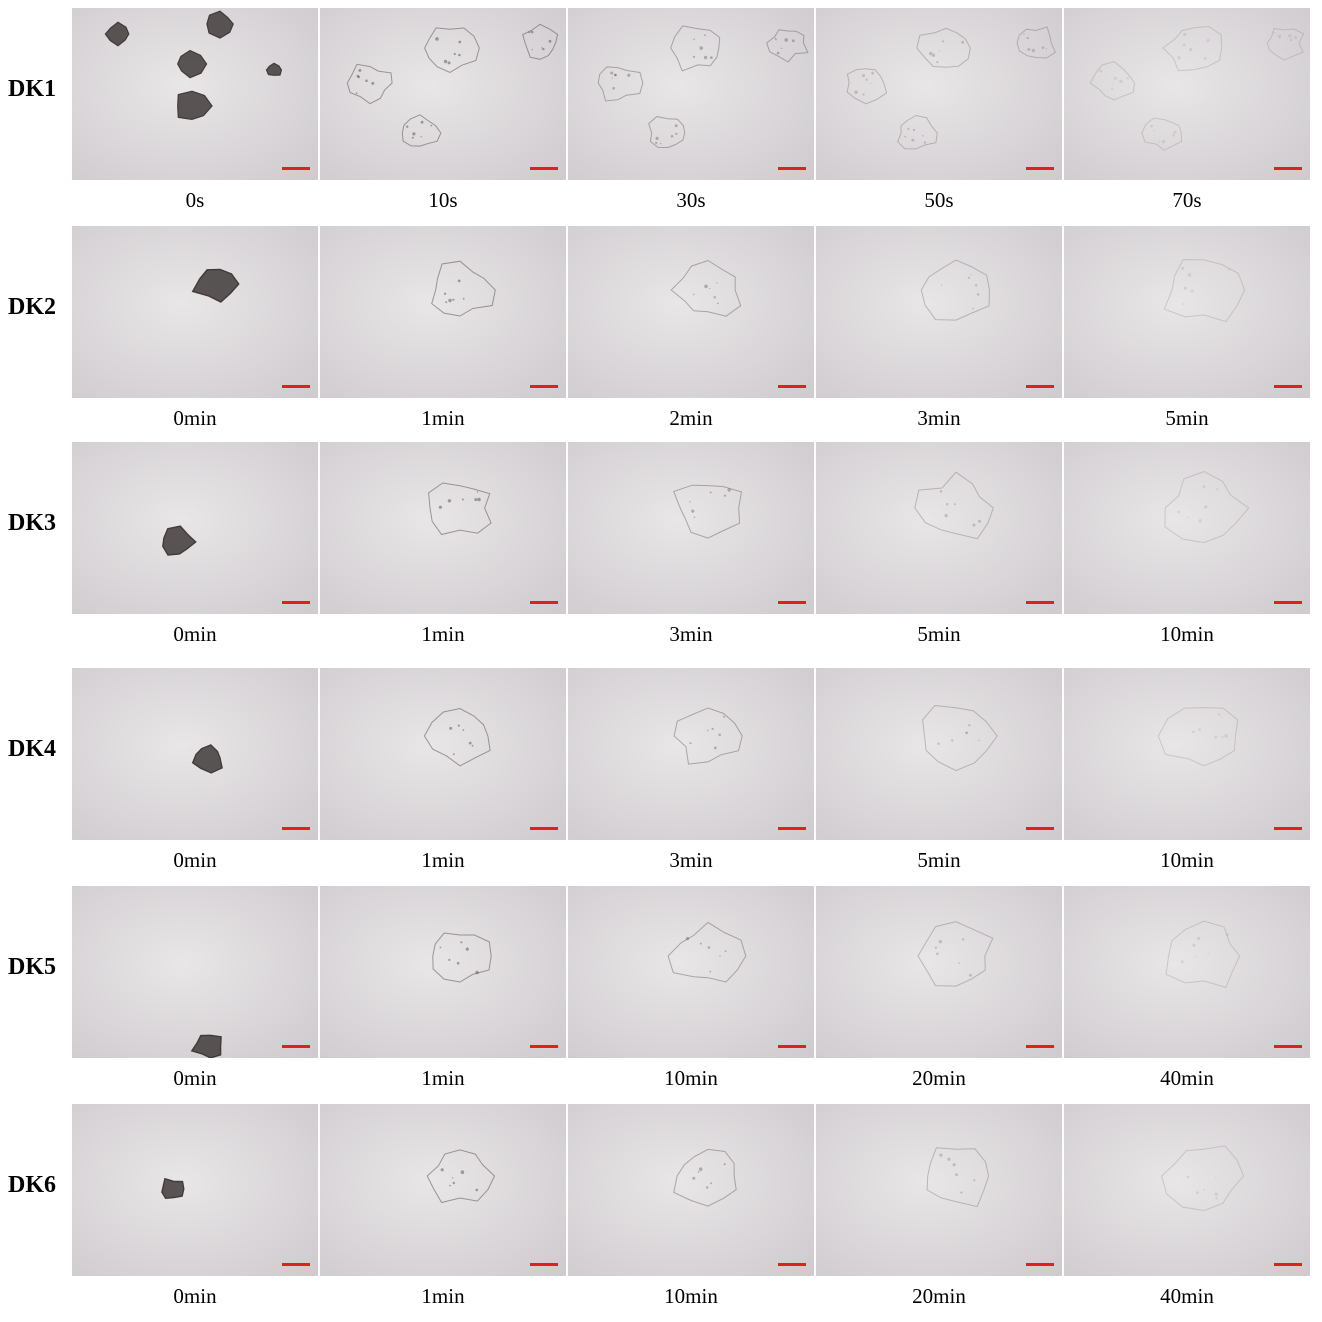 Image resolution: width=1322 pixels, height=1322 pixels. I want to click on time-caption: 40min, so click(1187, 1296).